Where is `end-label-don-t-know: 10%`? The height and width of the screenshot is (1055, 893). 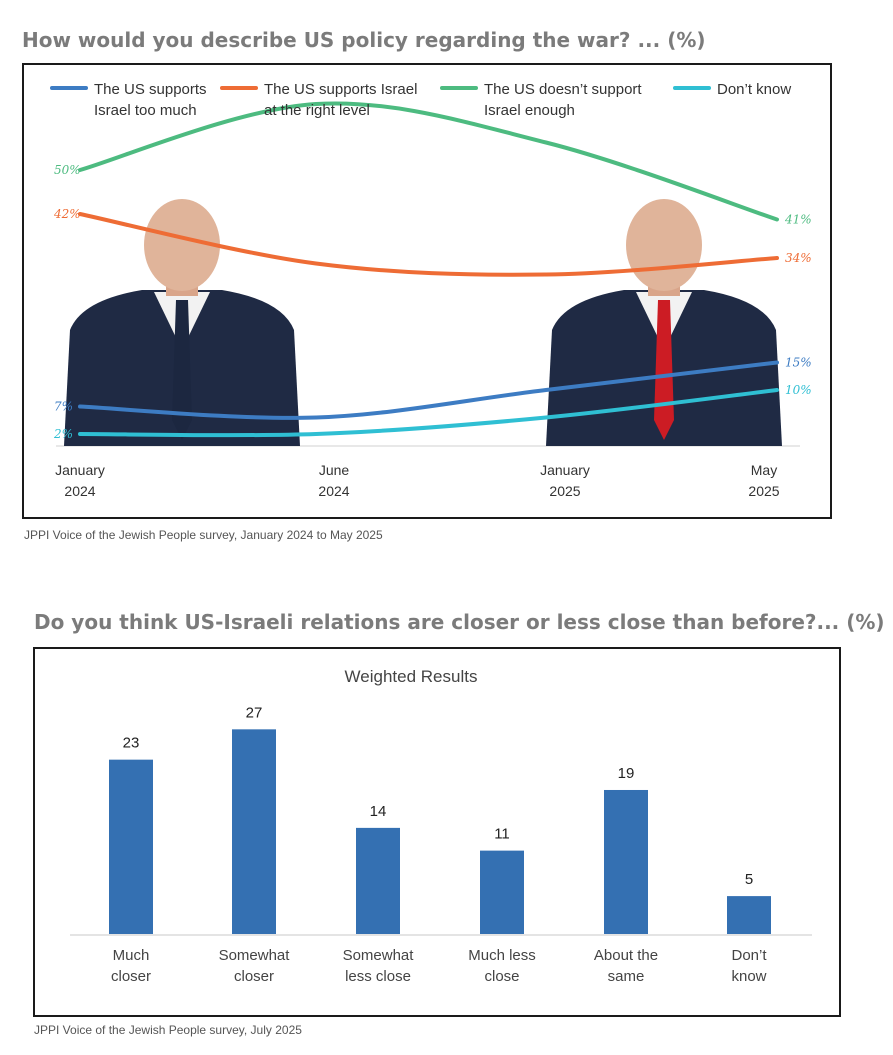 end-label-don-t-know: 10% is located at coordinates (798, 390).